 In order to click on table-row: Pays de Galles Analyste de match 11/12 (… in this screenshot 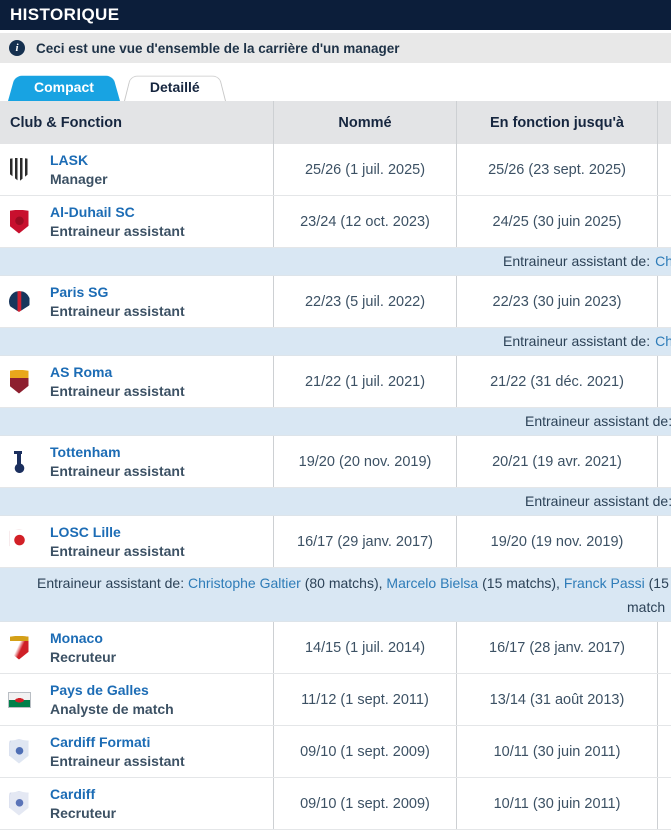, I will do `click(335, 700)`.